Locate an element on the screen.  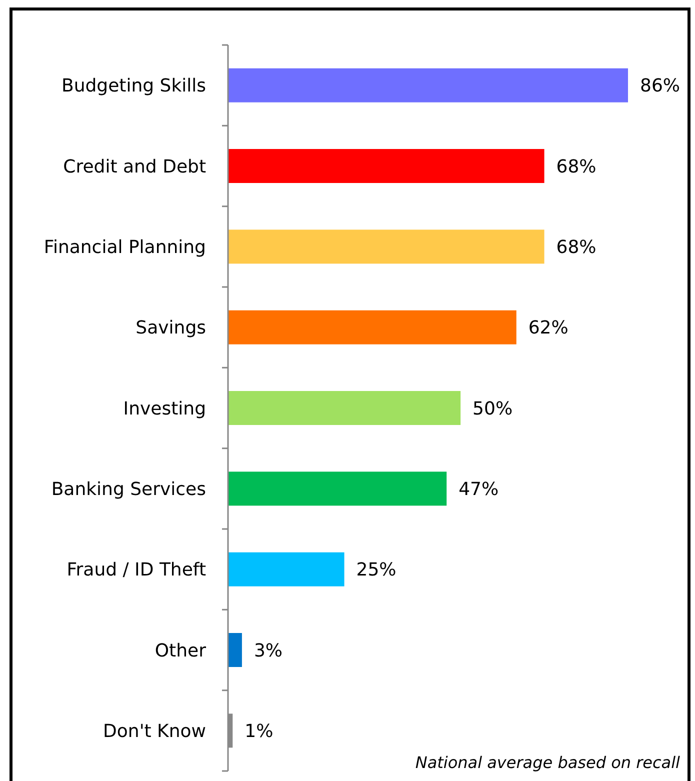
y-tick-label: Fraud / ID Theft is located at coordinates (136, 570).